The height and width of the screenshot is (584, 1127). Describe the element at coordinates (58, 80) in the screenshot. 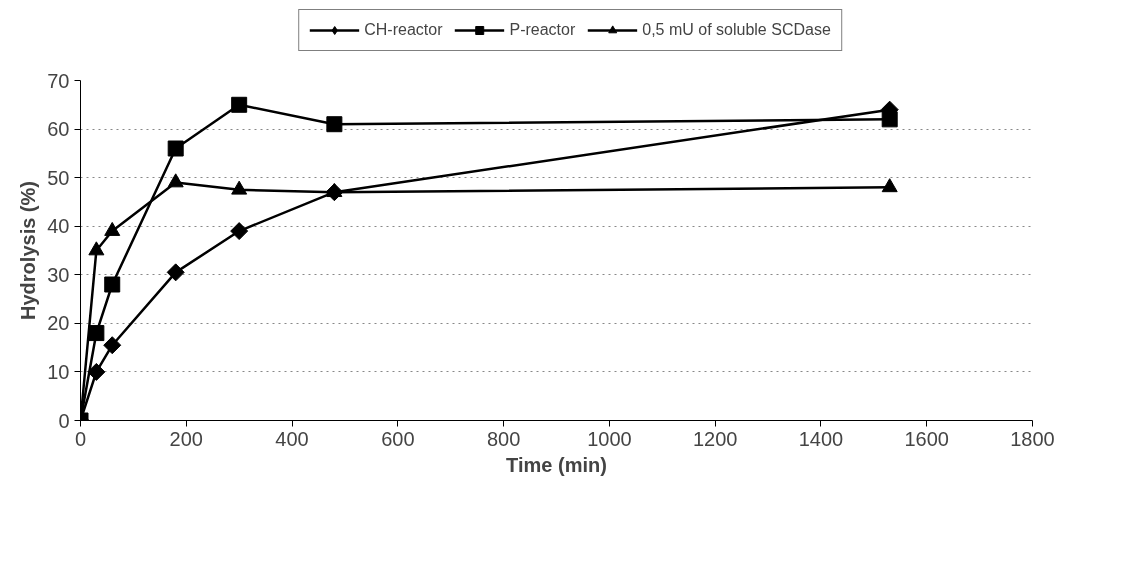

I see `y-tick-label: 70` at that location.